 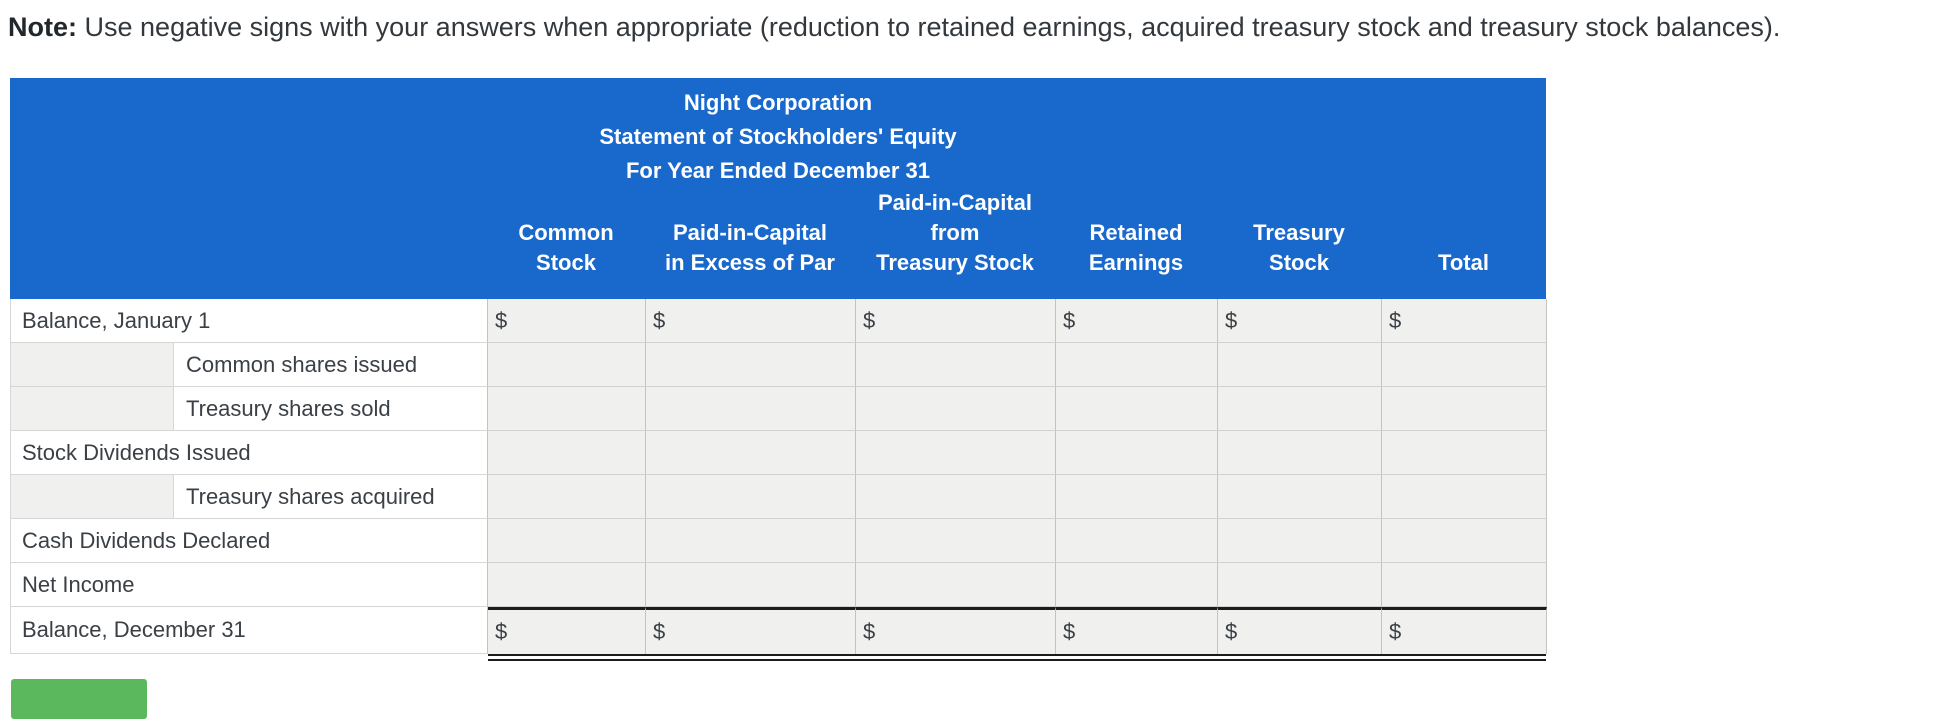 What do you see at coordinates (1017, 657) in the screenshot?
I see `double-underline` at bounding box center [1017, 657].